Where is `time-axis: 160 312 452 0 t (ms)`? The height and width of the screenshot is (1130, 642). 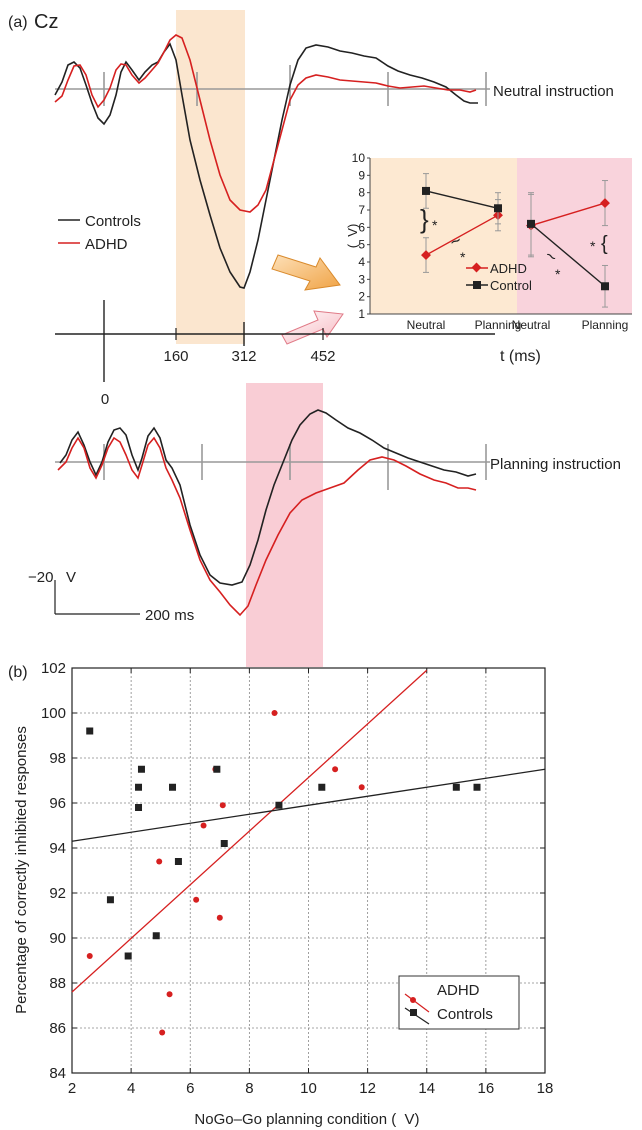 time-axis: 160 312 452 0 t (ms) is located at coordinates (298, 354).